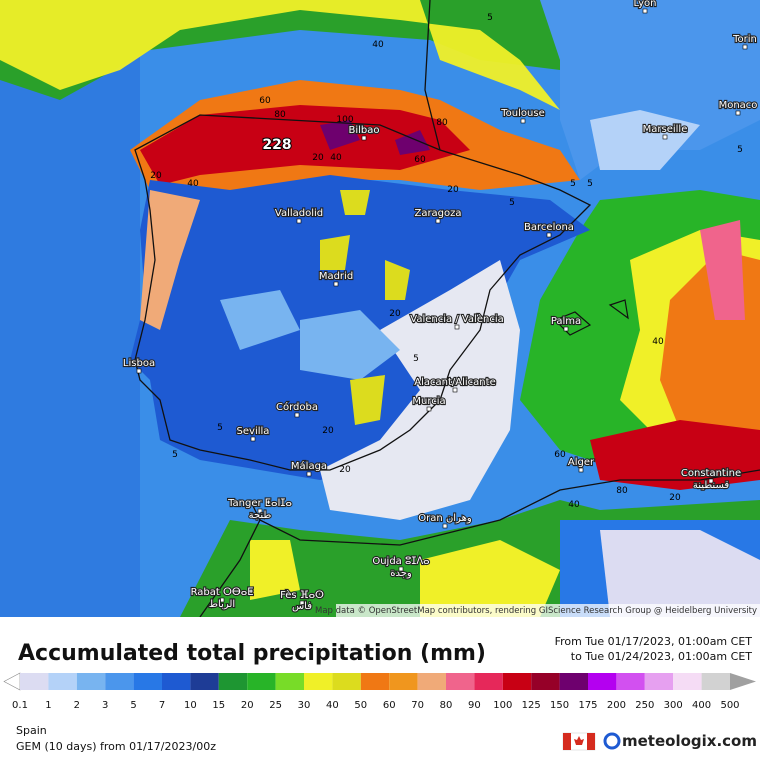  Describe the element at coordinates (522, 113) in the screenshot. I see `city-label: Toulouse` at that location.